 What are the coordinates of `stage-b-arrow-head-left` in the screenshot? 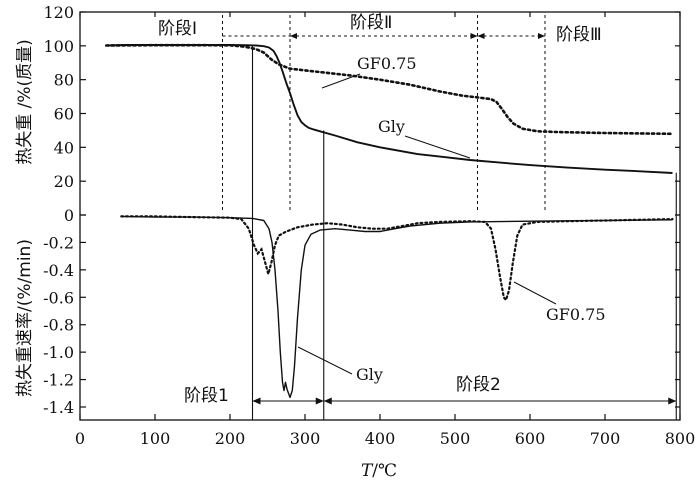 It's located at (327, 401).